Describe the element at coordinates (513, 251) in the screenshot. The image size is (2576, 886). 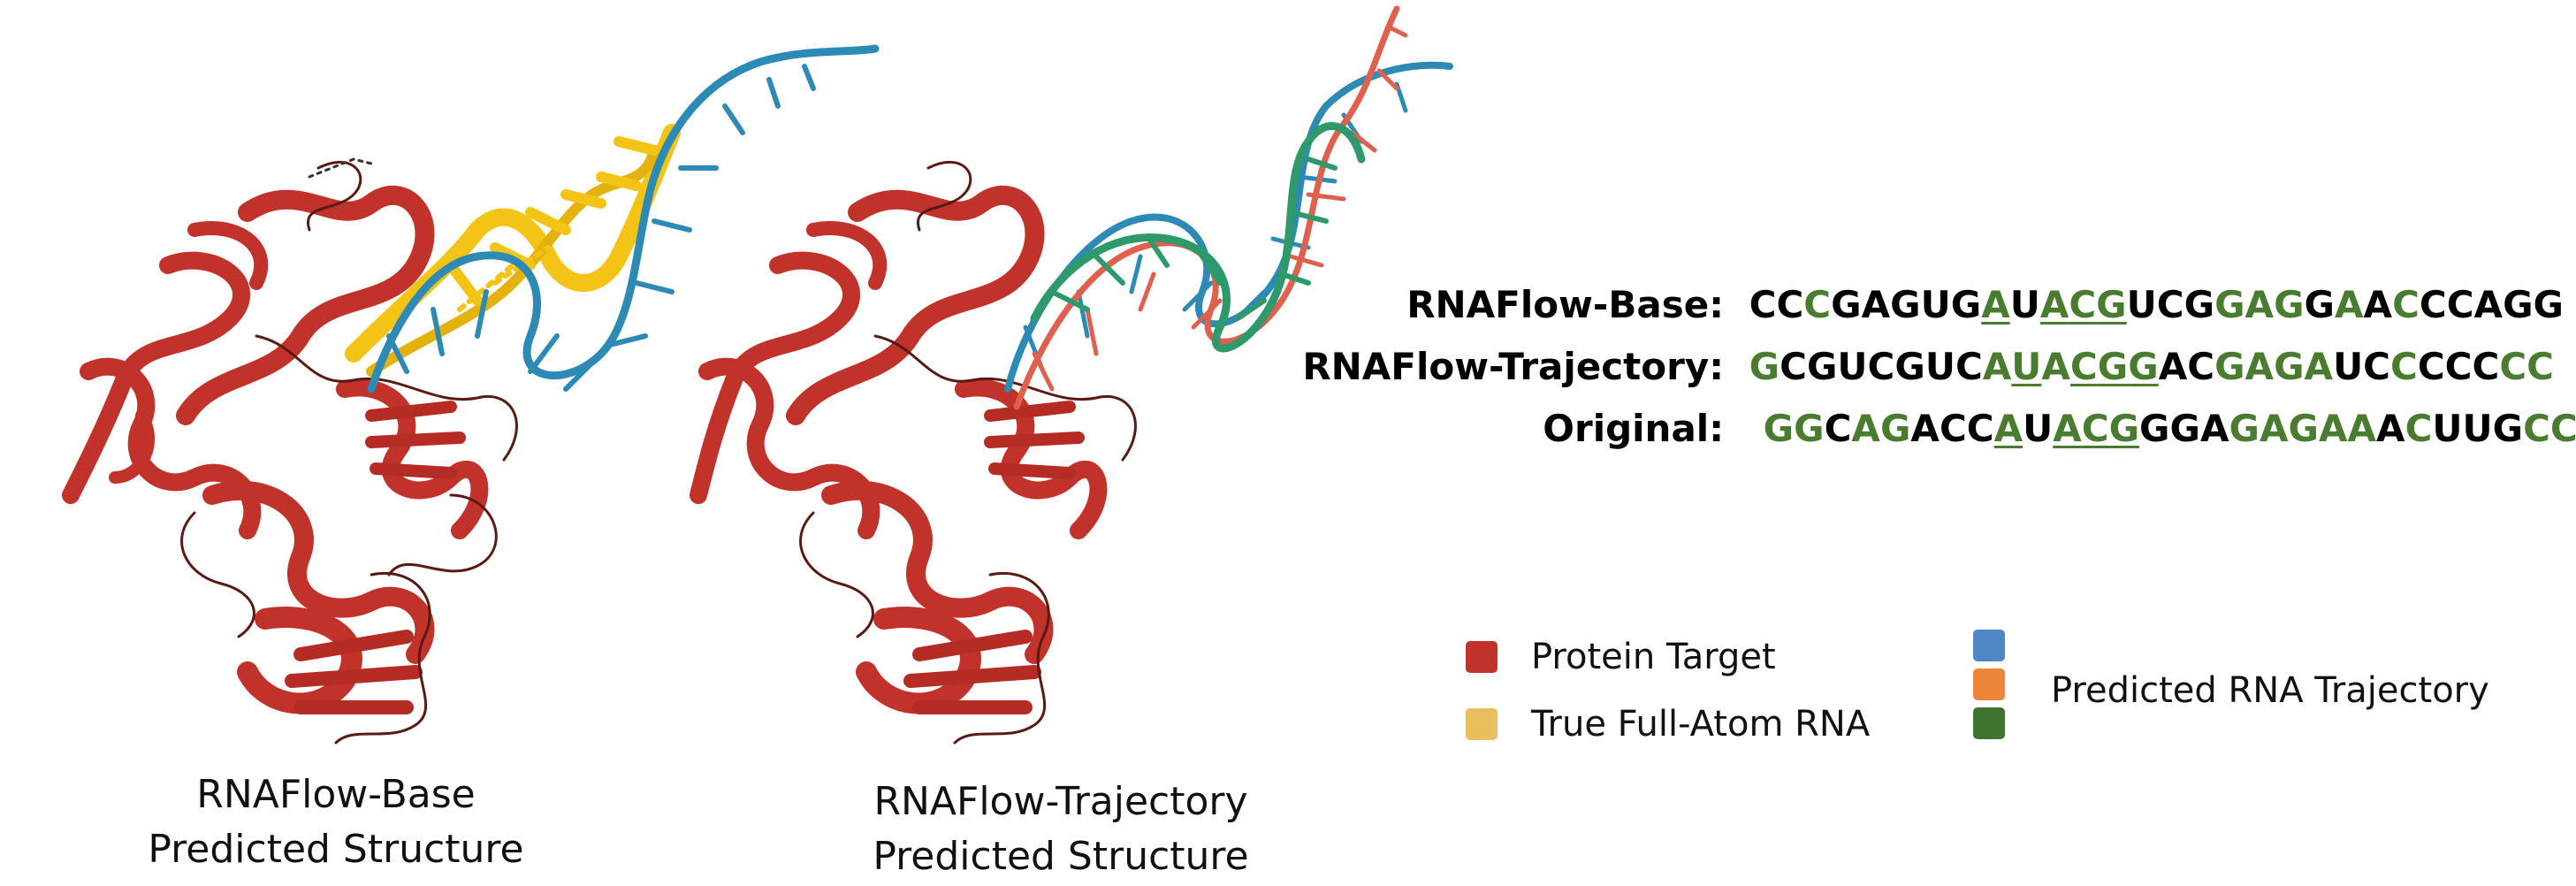
I see `true-rna-ribbon` at that location.